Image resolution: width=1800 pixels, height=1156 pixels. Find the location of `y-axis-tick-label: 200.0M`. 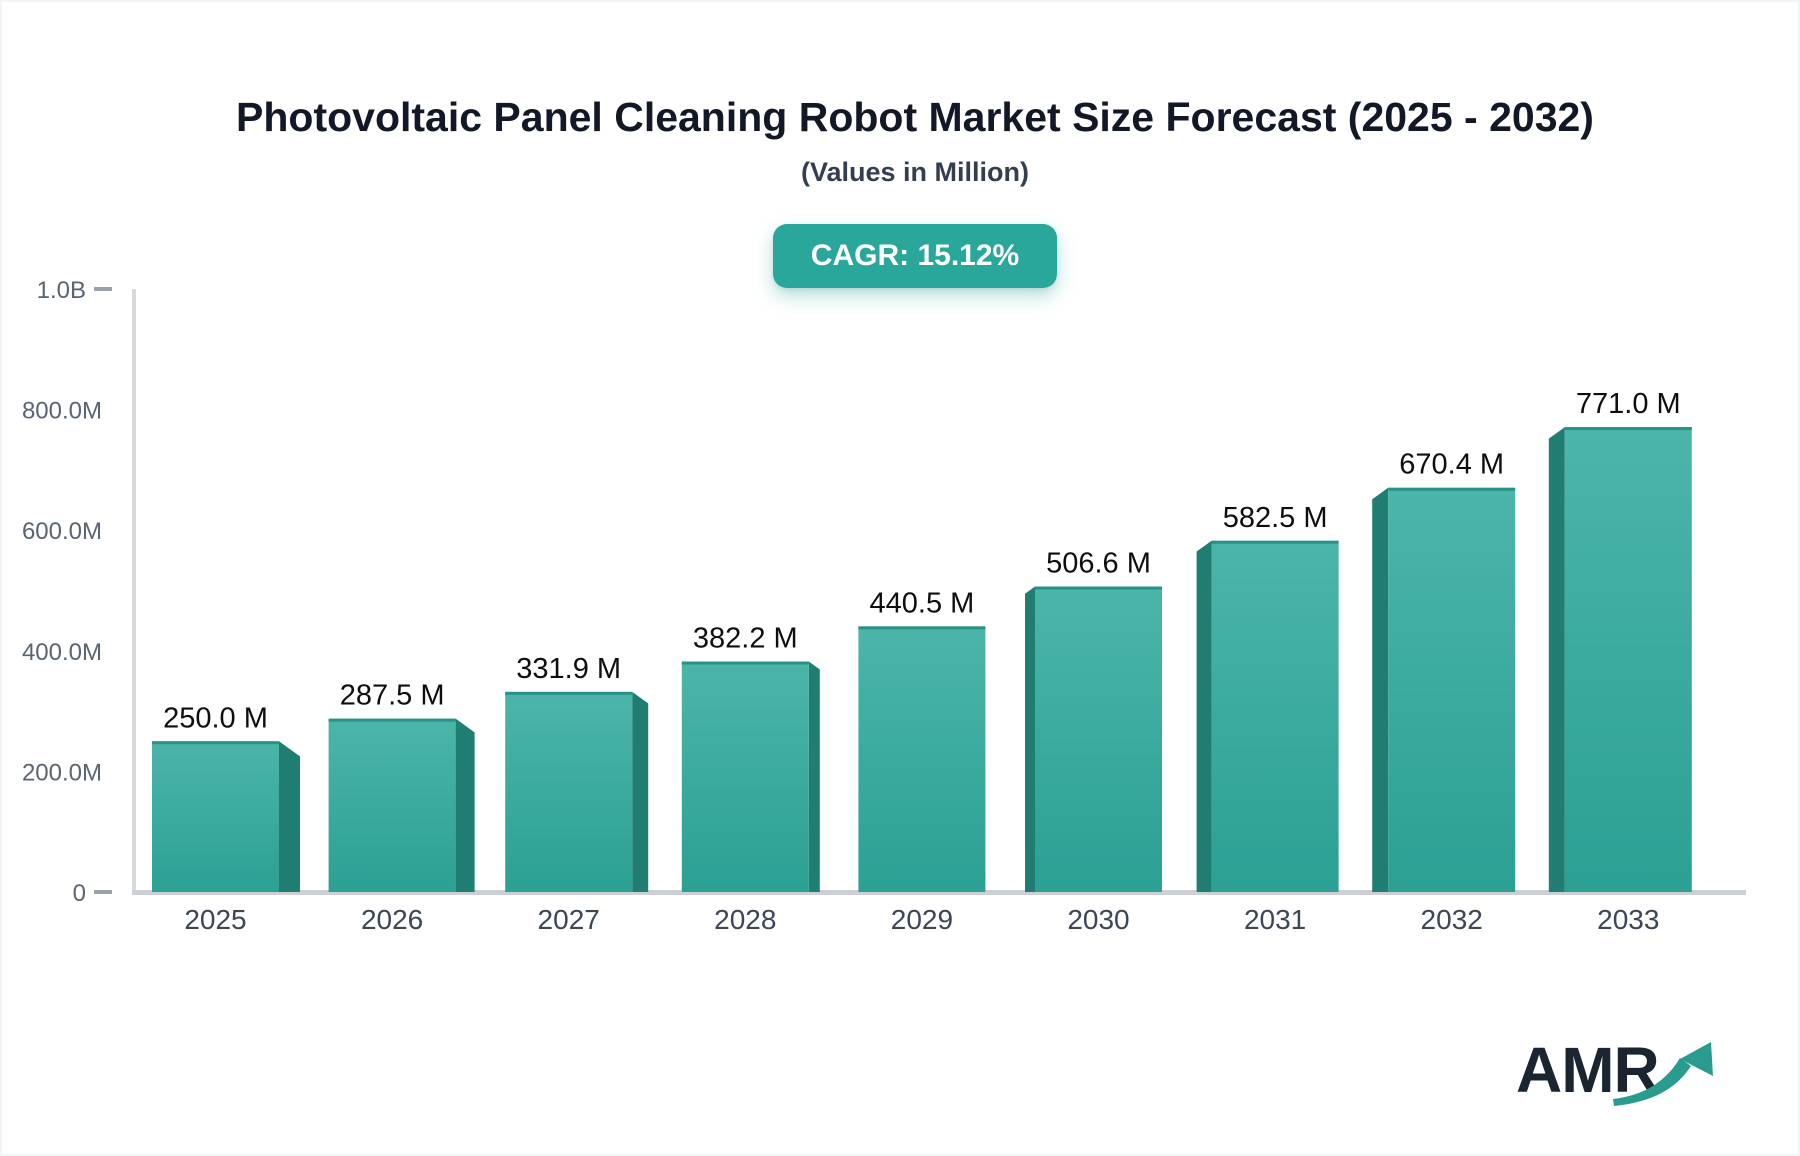

y-axis-tick-label: 200.0M is located at coordinates (62, 772).